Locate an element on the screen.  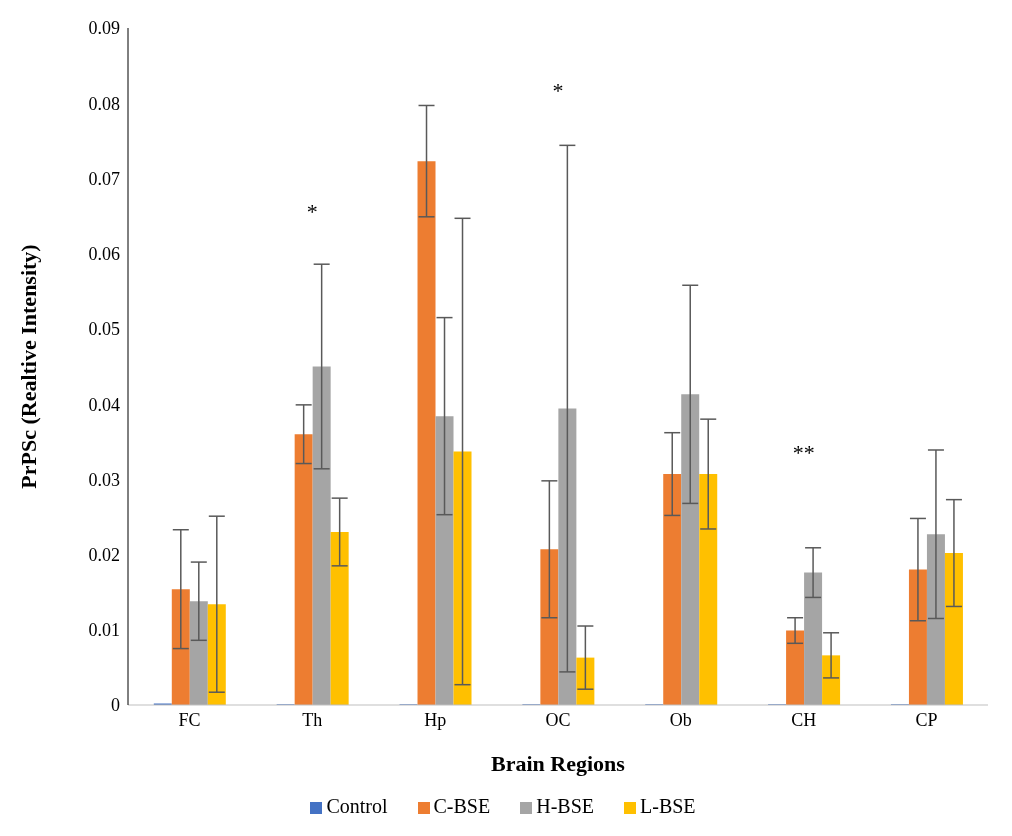
y-tick-label: 0 is located at coordinates (115, 705).